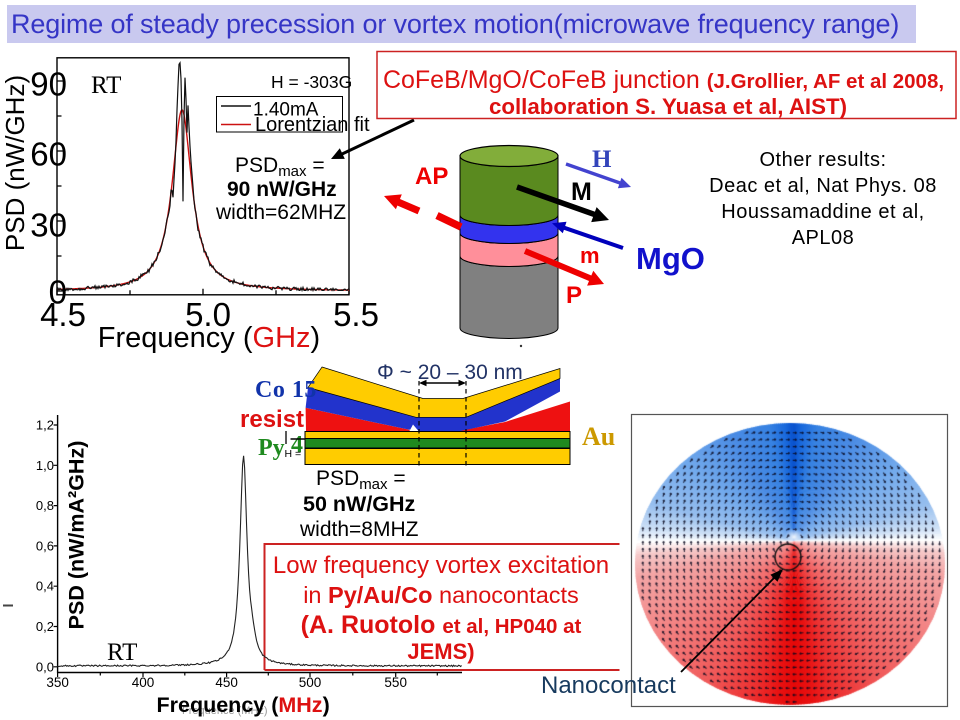  What do you see at coordinates (209, 338) in the screenshot?
I see `svg-text: Frequency (GHz)` at bounding box center [209, 338].